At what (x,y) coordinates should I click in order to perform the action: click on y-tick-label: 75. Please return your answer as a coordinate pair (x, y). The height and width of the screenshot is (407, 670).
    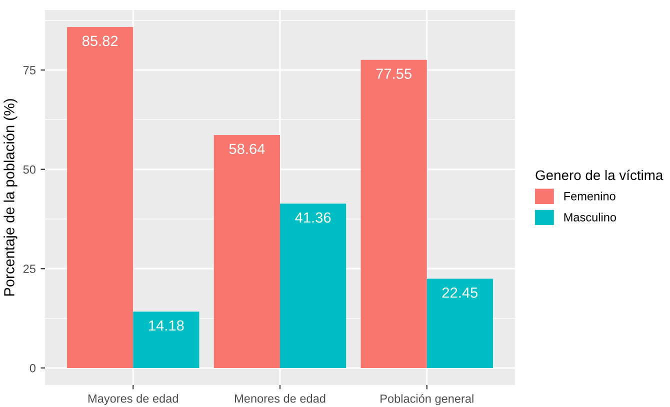
    Looking at the image, I should click on (29, 70).